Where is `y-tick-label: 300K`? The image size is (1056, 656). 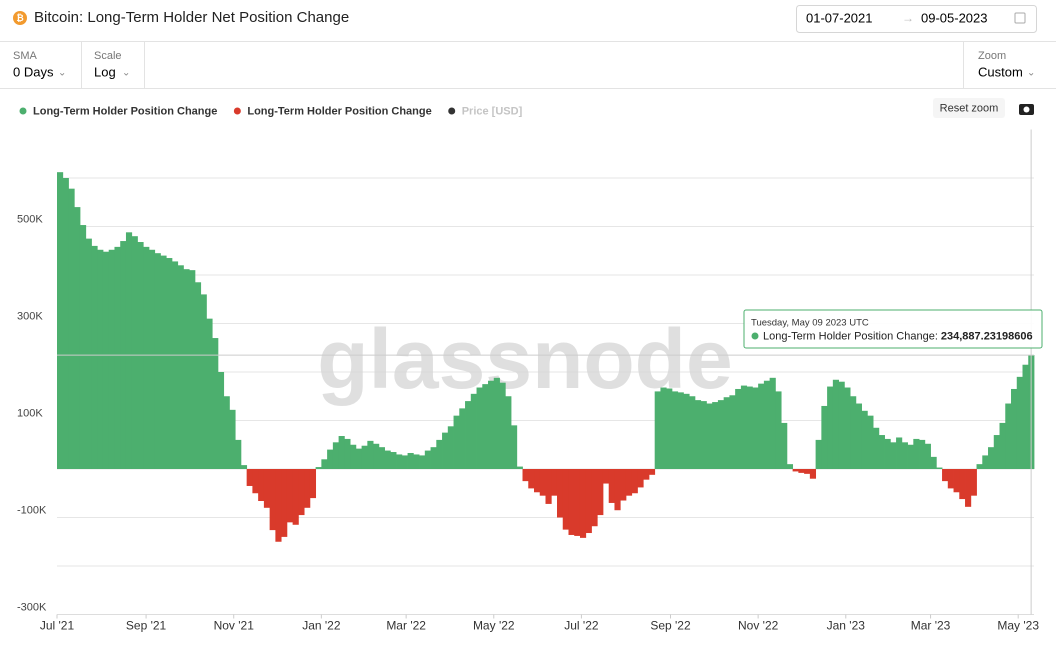 y-tick-label: 300K is located at coordinates (30, 316).